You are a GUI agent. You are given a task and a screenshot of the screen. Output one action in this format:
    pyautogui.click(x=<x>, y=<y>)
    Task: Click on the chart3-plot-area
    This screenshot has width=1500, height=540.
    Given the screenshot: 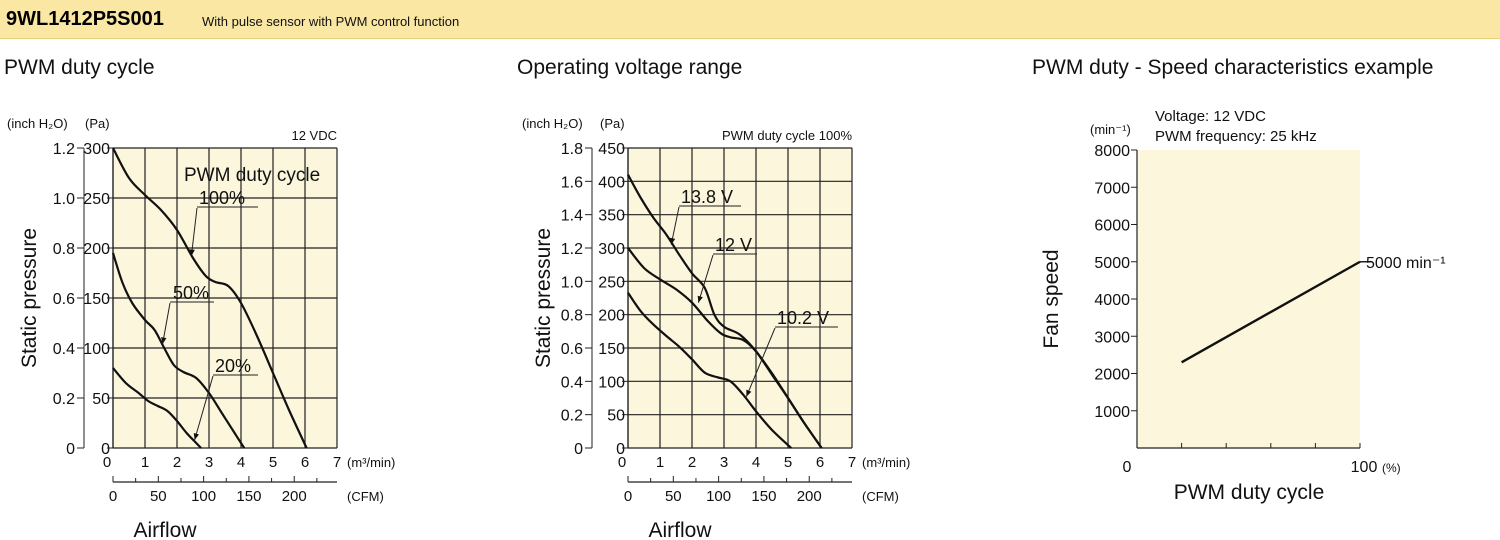 What is the action you would take?
    pyautogui.click(x=1248, y=299)
    